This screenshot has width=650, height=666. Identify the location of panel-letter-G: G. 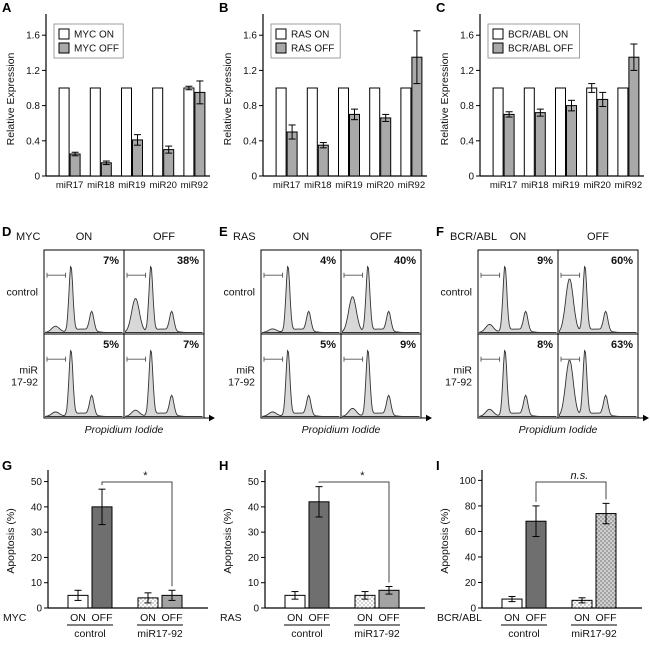
(7, 465).